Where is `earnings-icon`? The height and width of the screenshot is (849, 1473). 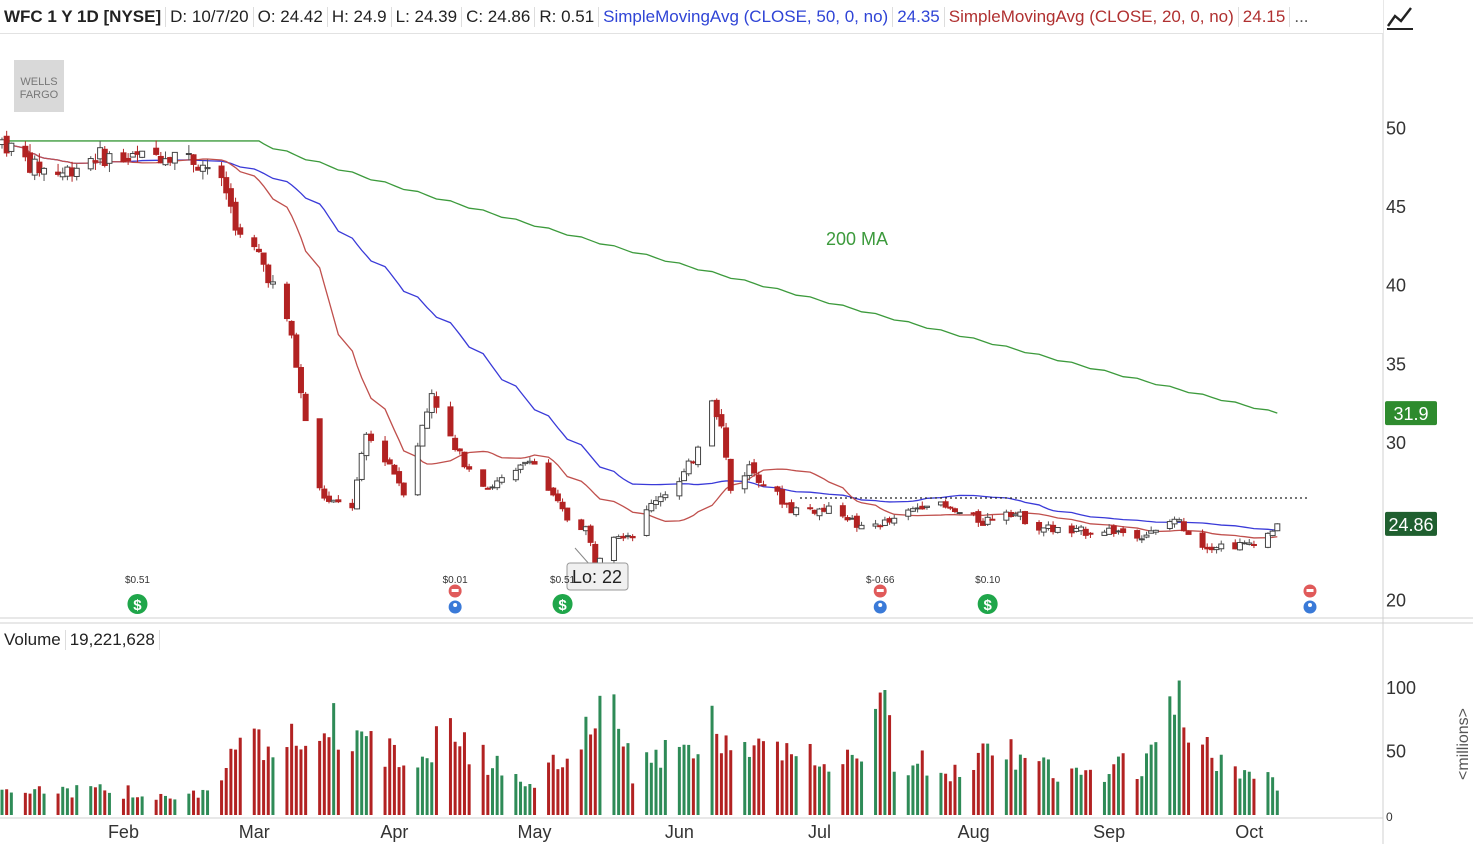 earnings-icon is located at coordinates (1310, 599).